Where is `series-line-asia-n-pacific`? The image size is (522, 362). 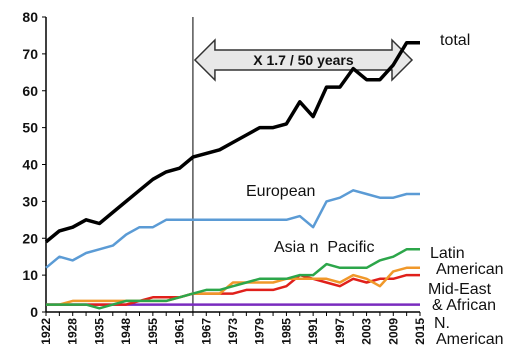
series-line-asia-n-pacific is located at coordinates (233, 279).